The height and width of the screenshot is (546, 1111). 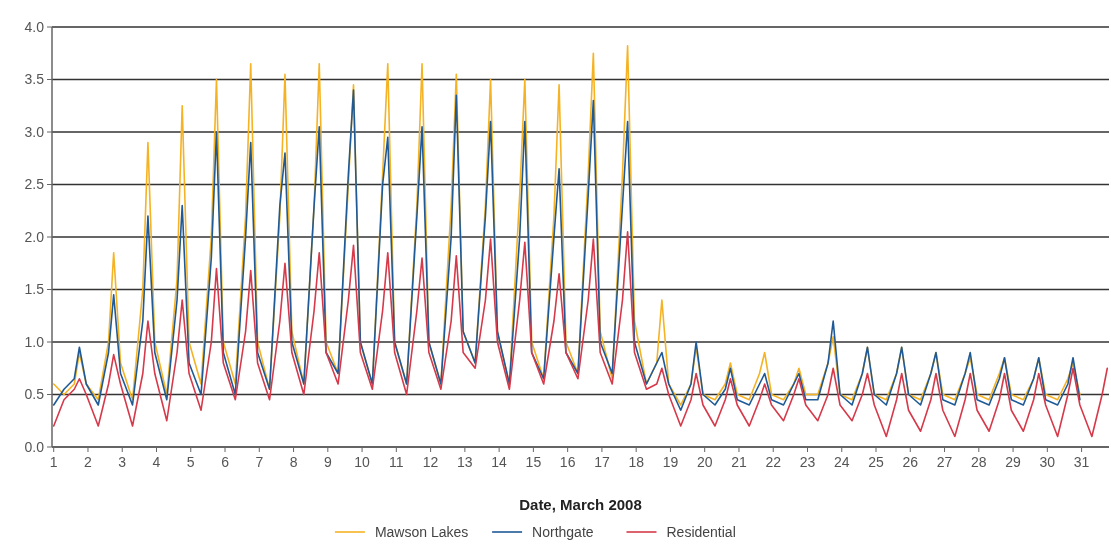 What do you see at coordinates (34, 131) in the screenshot?
I see `y-tick-label: 3.0` at bounding box center [34, 131].